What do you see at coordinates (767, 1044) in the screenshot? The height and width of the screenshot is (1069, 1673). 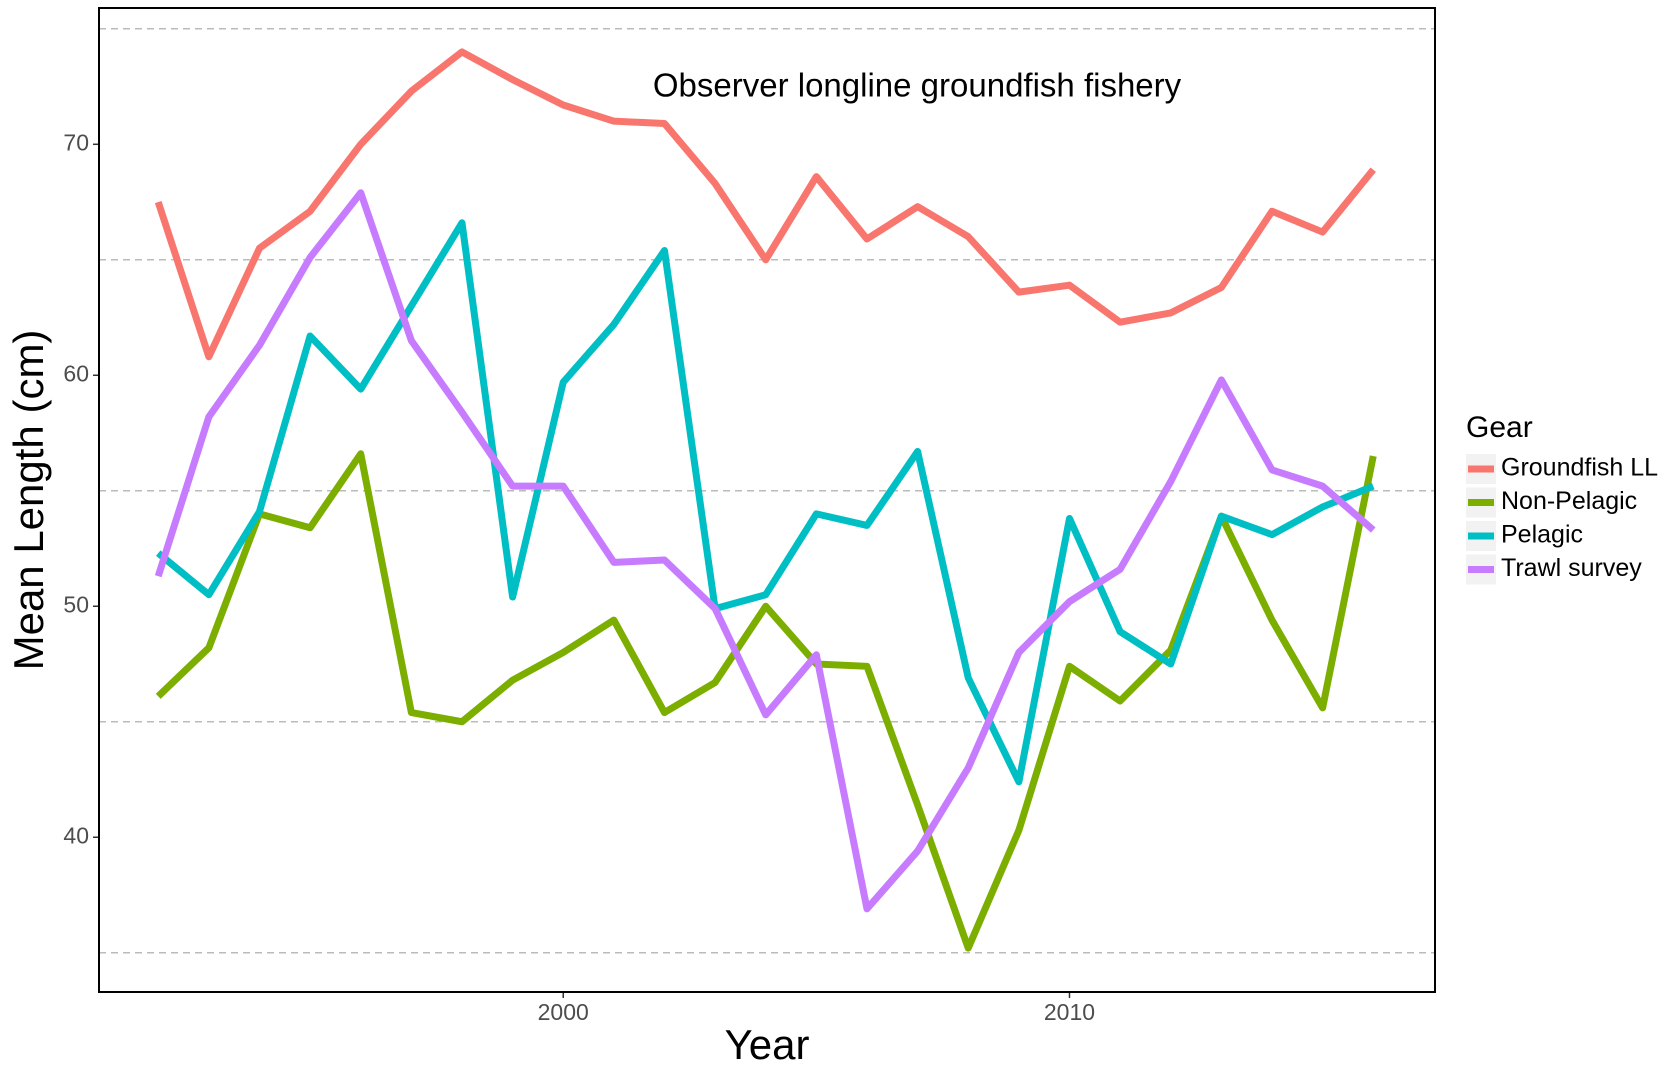 I see `x-axis-title: Year` at bounding box center [767, 1044].